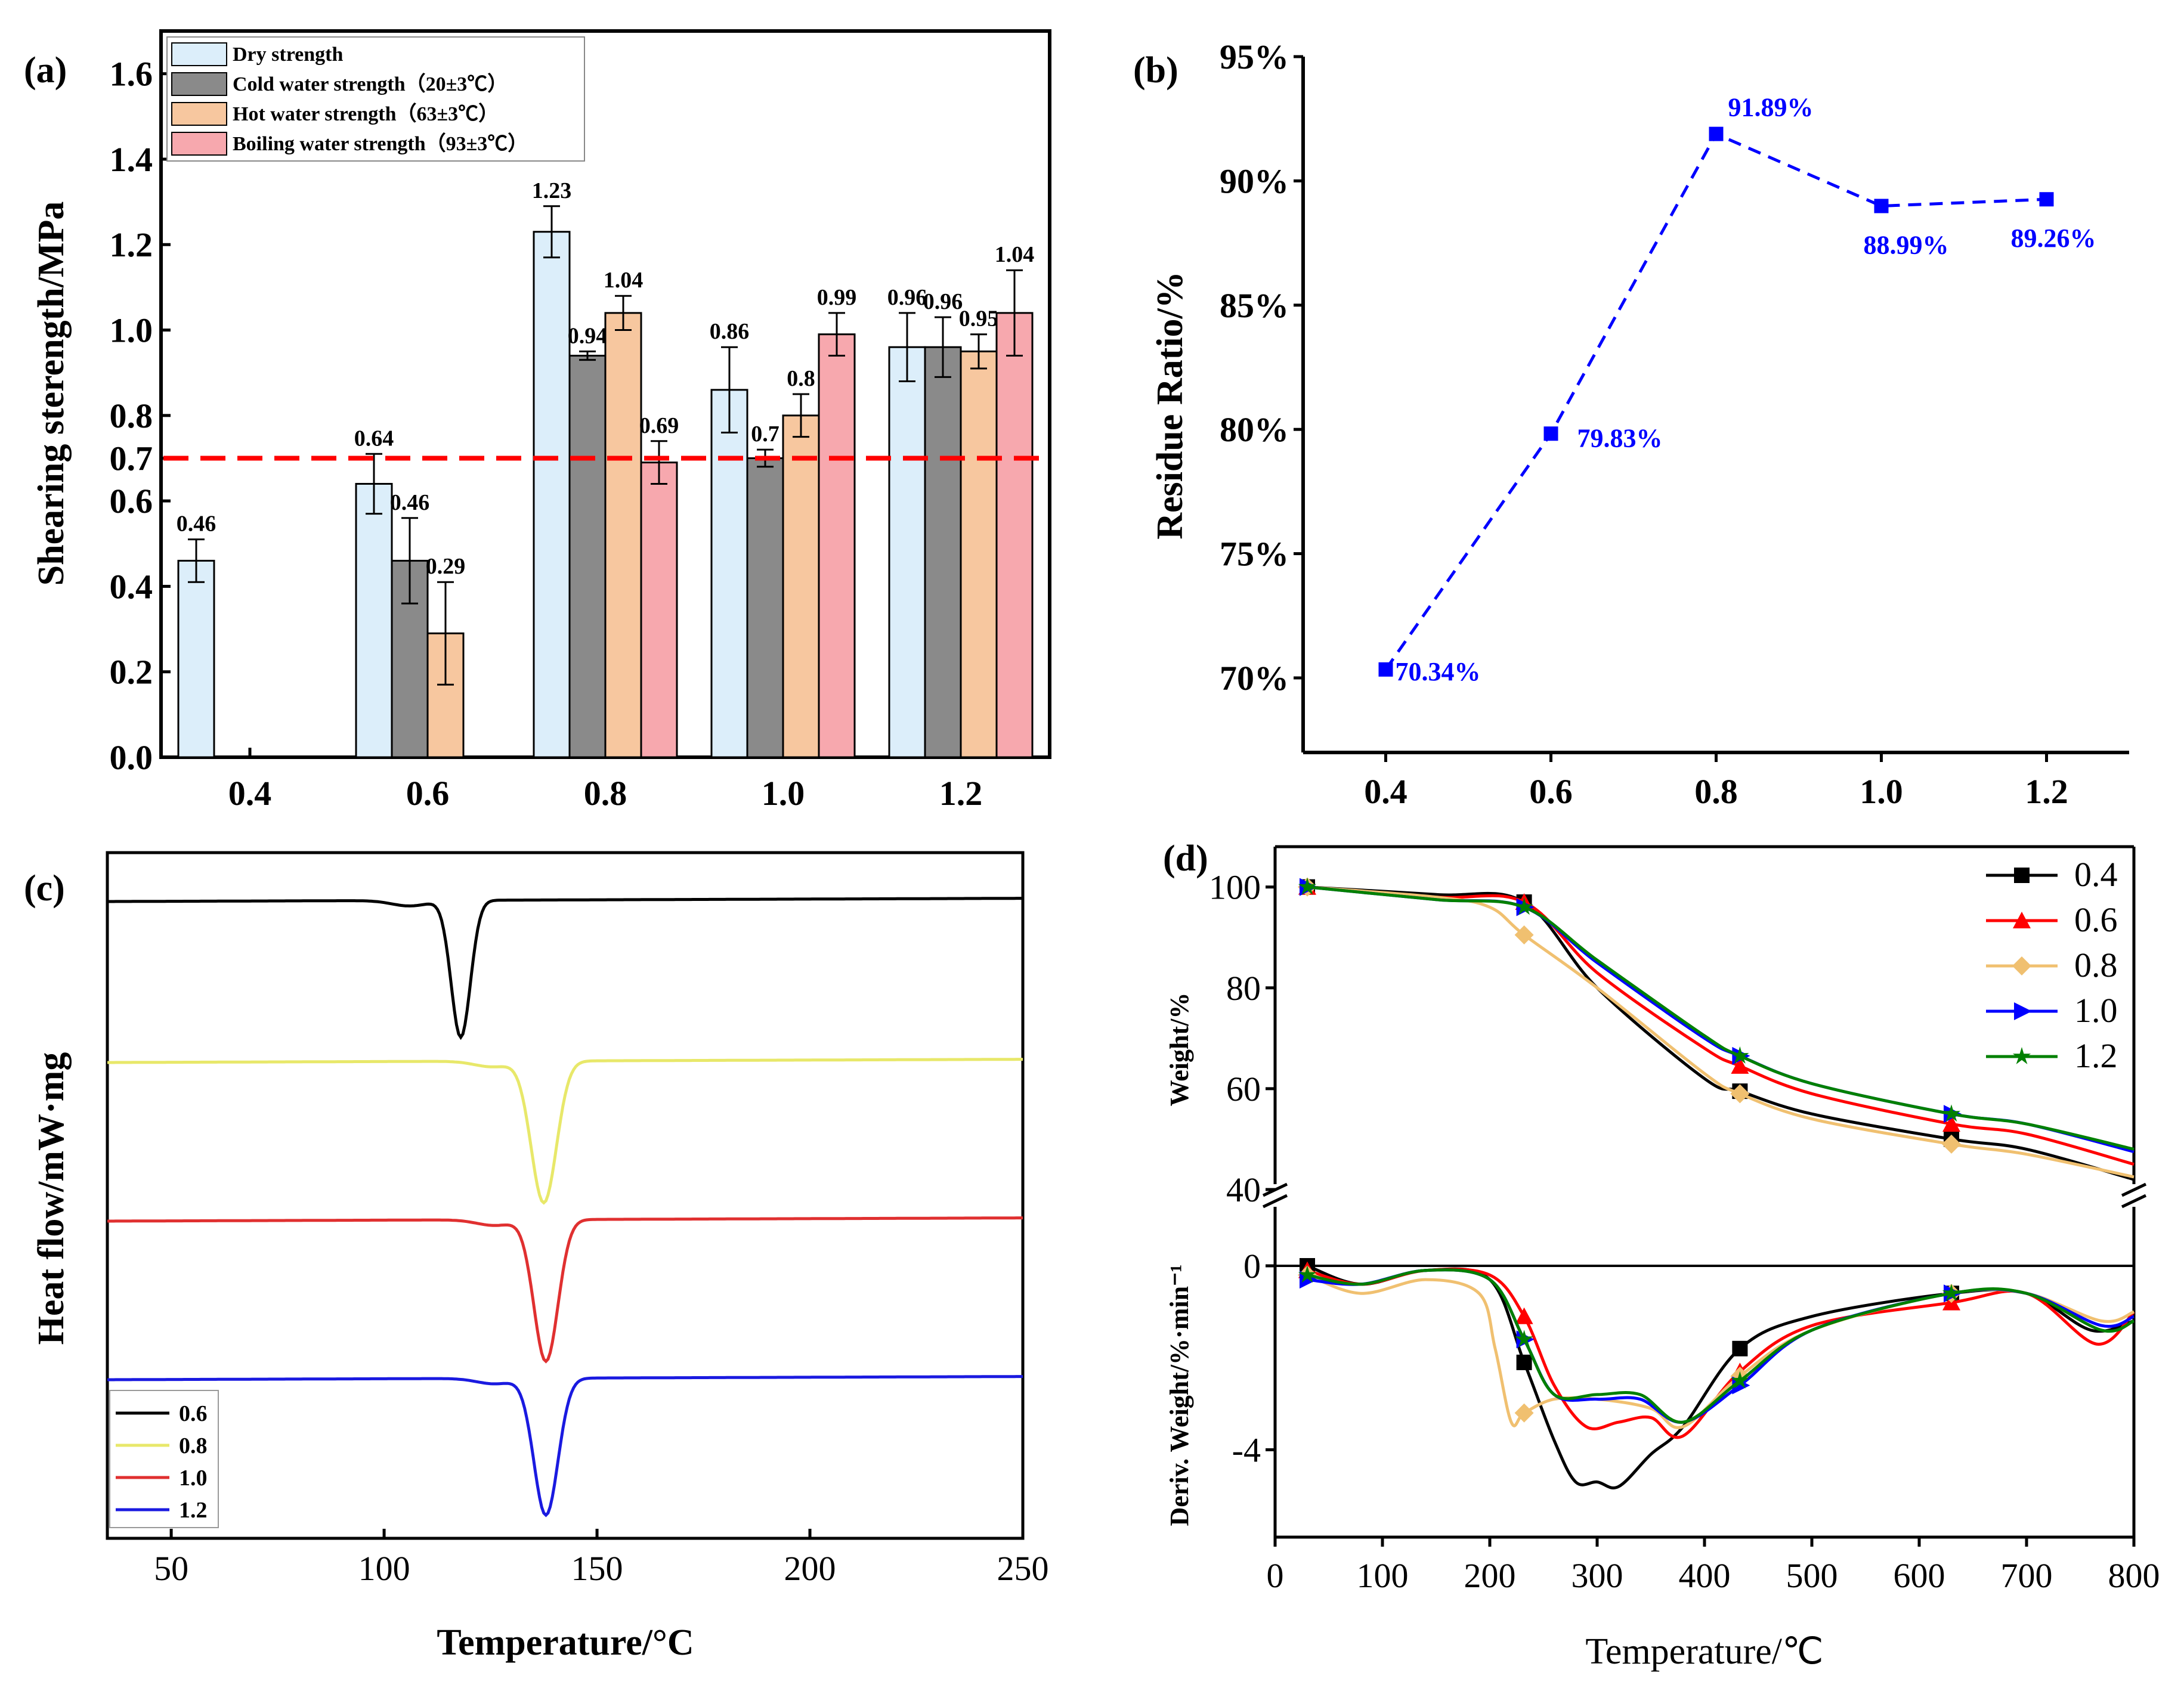 The height and width of the screenshot is (1685, 2184). Describe the element at coordinates (1155, 71) in the screenshot. I see `panel-b-label: (b)` at that location.